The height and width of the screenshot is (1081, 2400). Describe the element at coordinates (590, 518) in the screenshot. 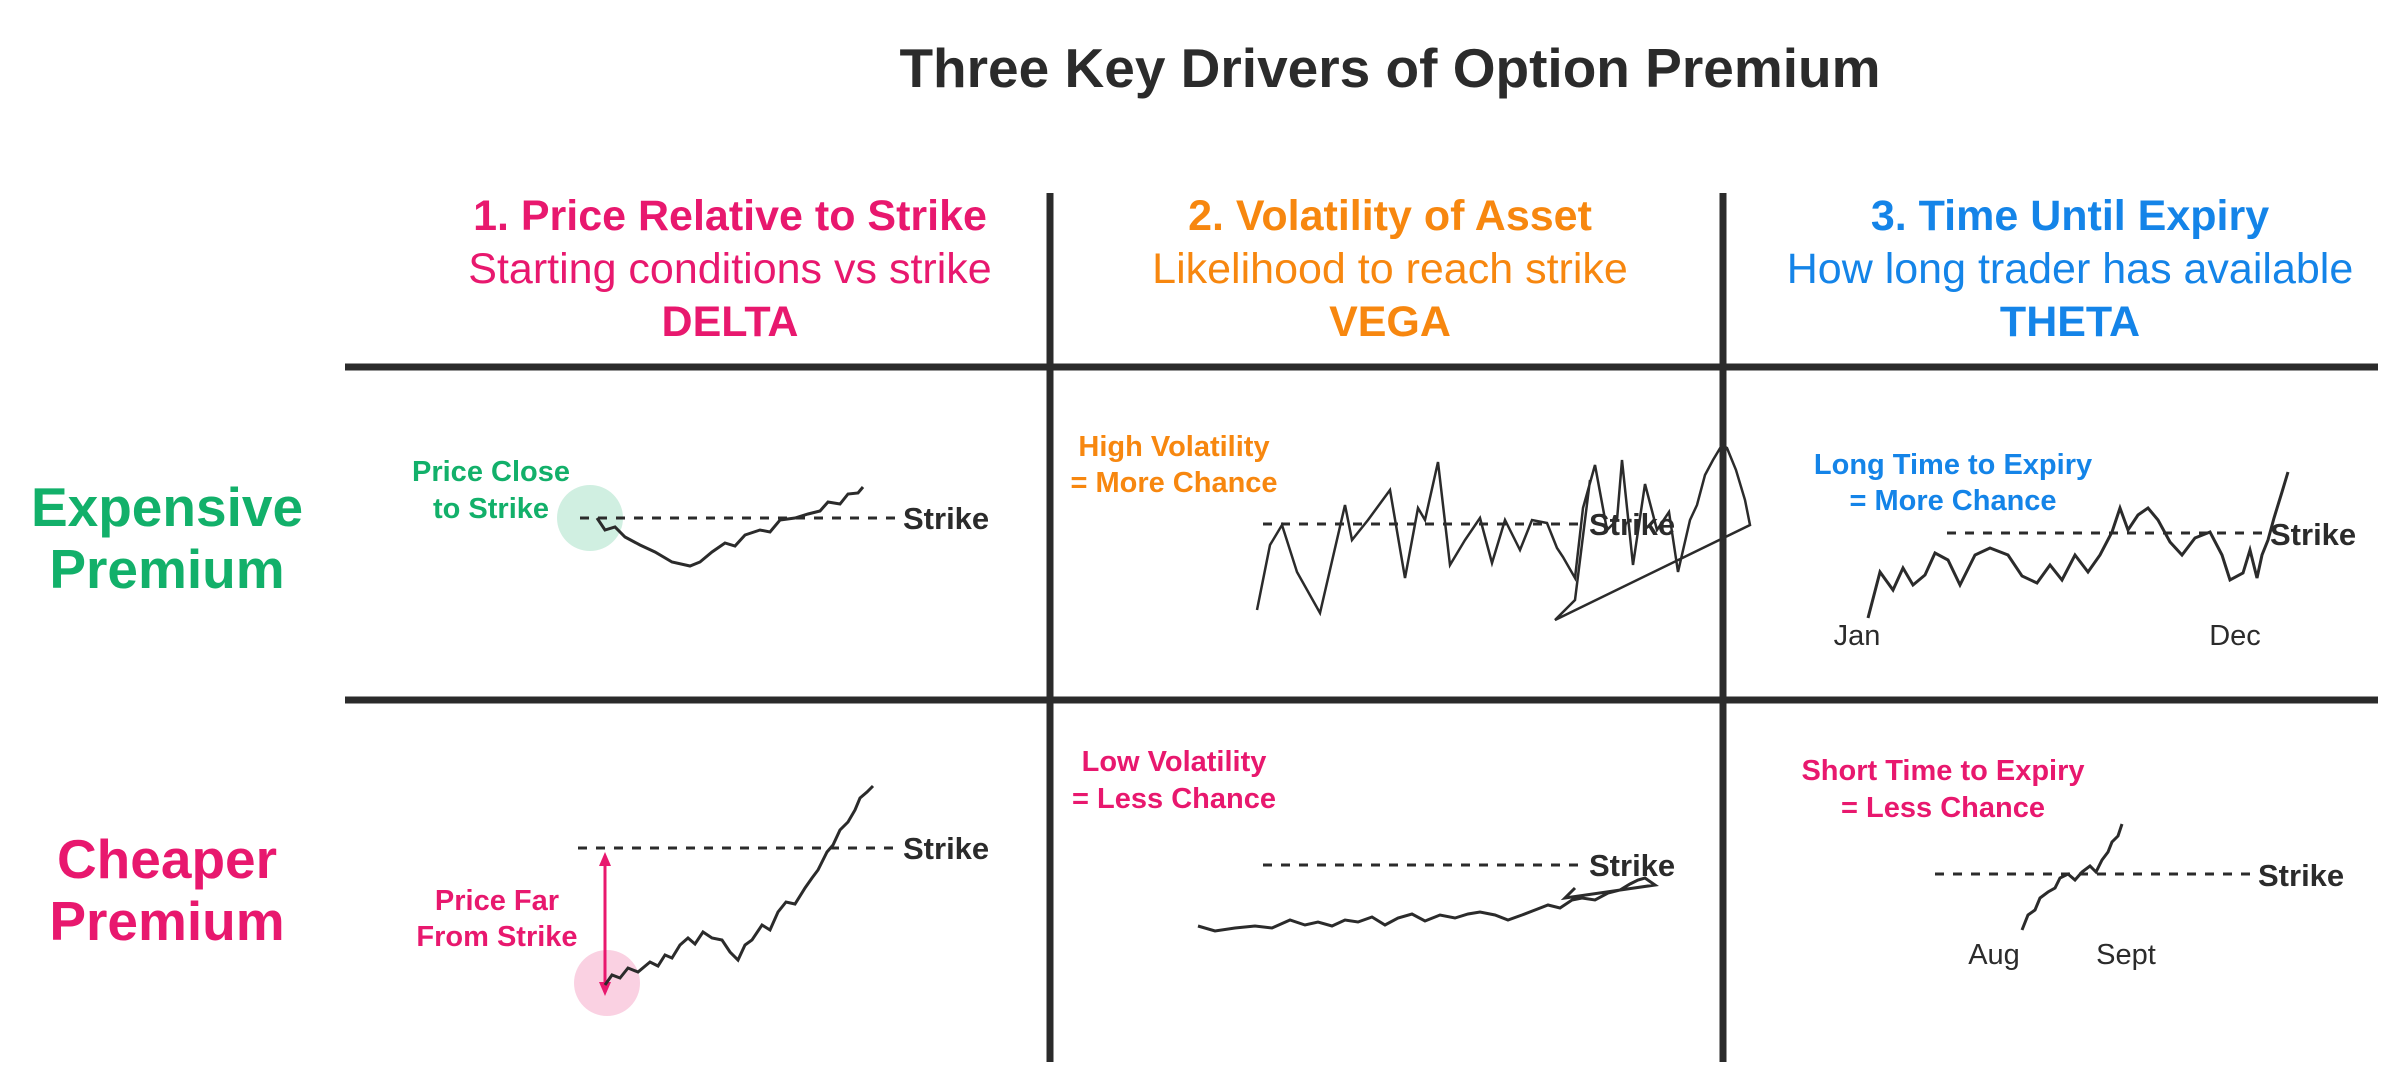

I see `highlight-circle` at that location.